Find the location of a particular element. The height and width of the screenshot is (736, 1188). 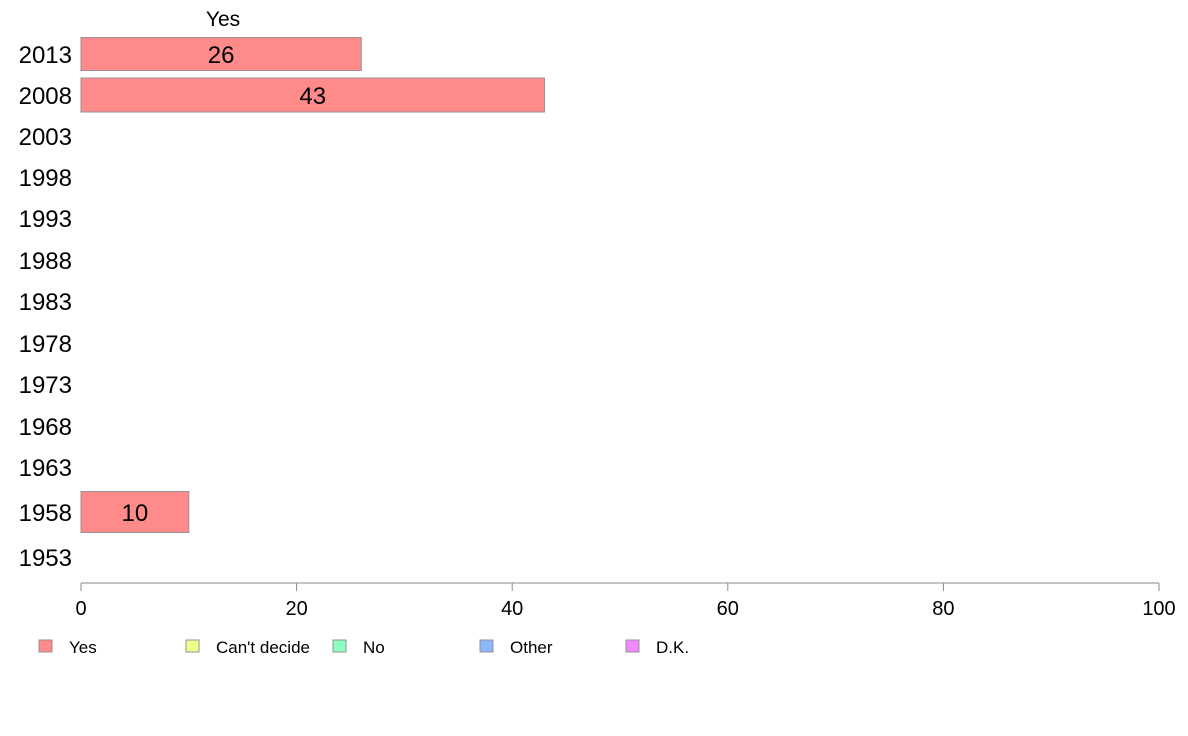

legend: Yes Can't decide No Other D.K. is located at coordinates (363, 647).